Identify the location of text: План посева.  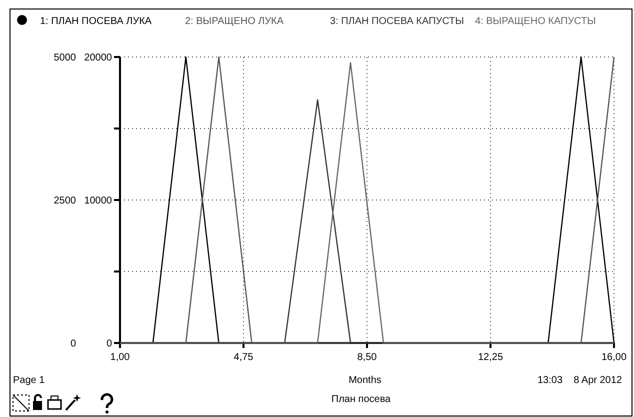
(361, 399).